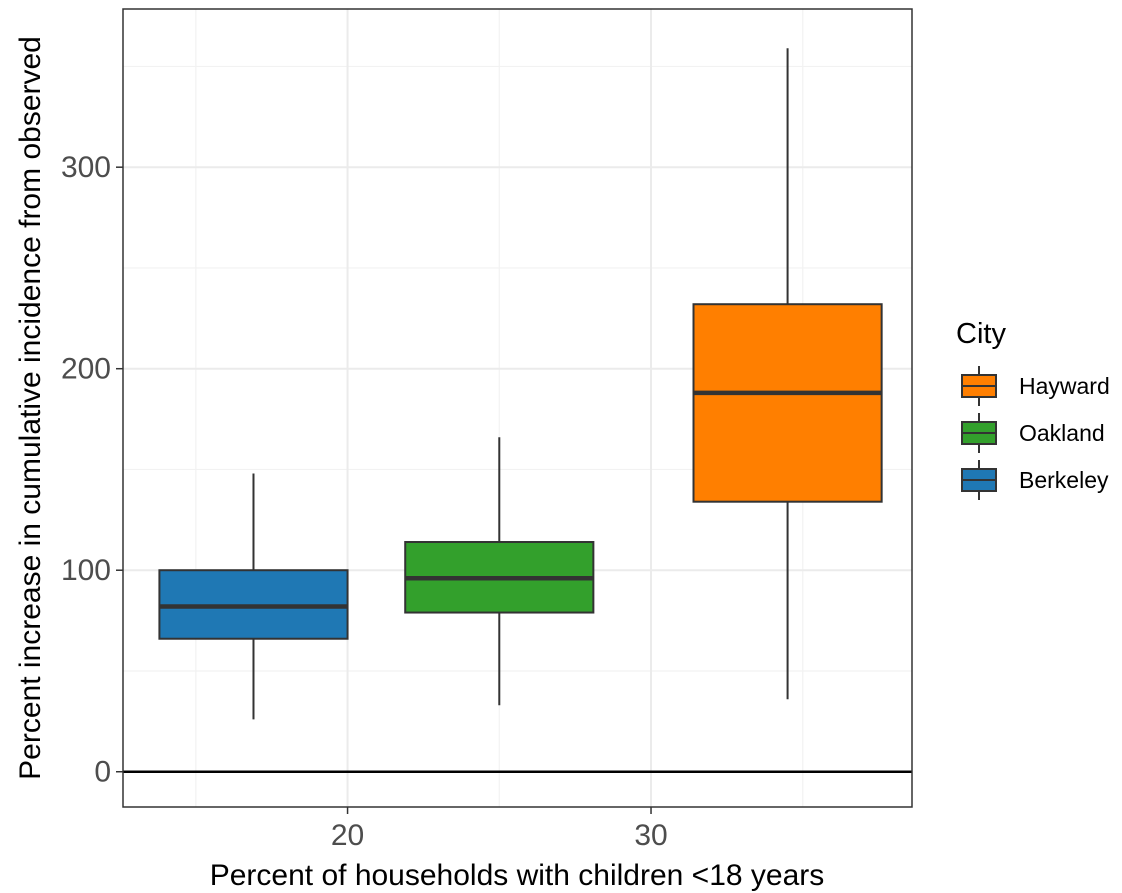  I want to click on x-tick-label: 20, so click(347, 835).